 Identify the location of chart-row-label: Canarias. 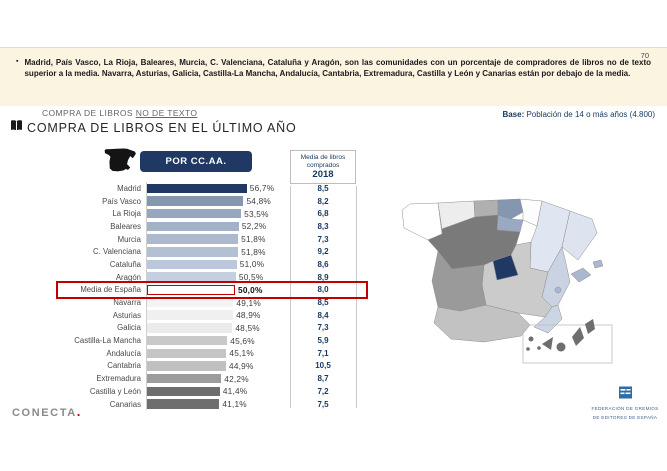
(125, 404).